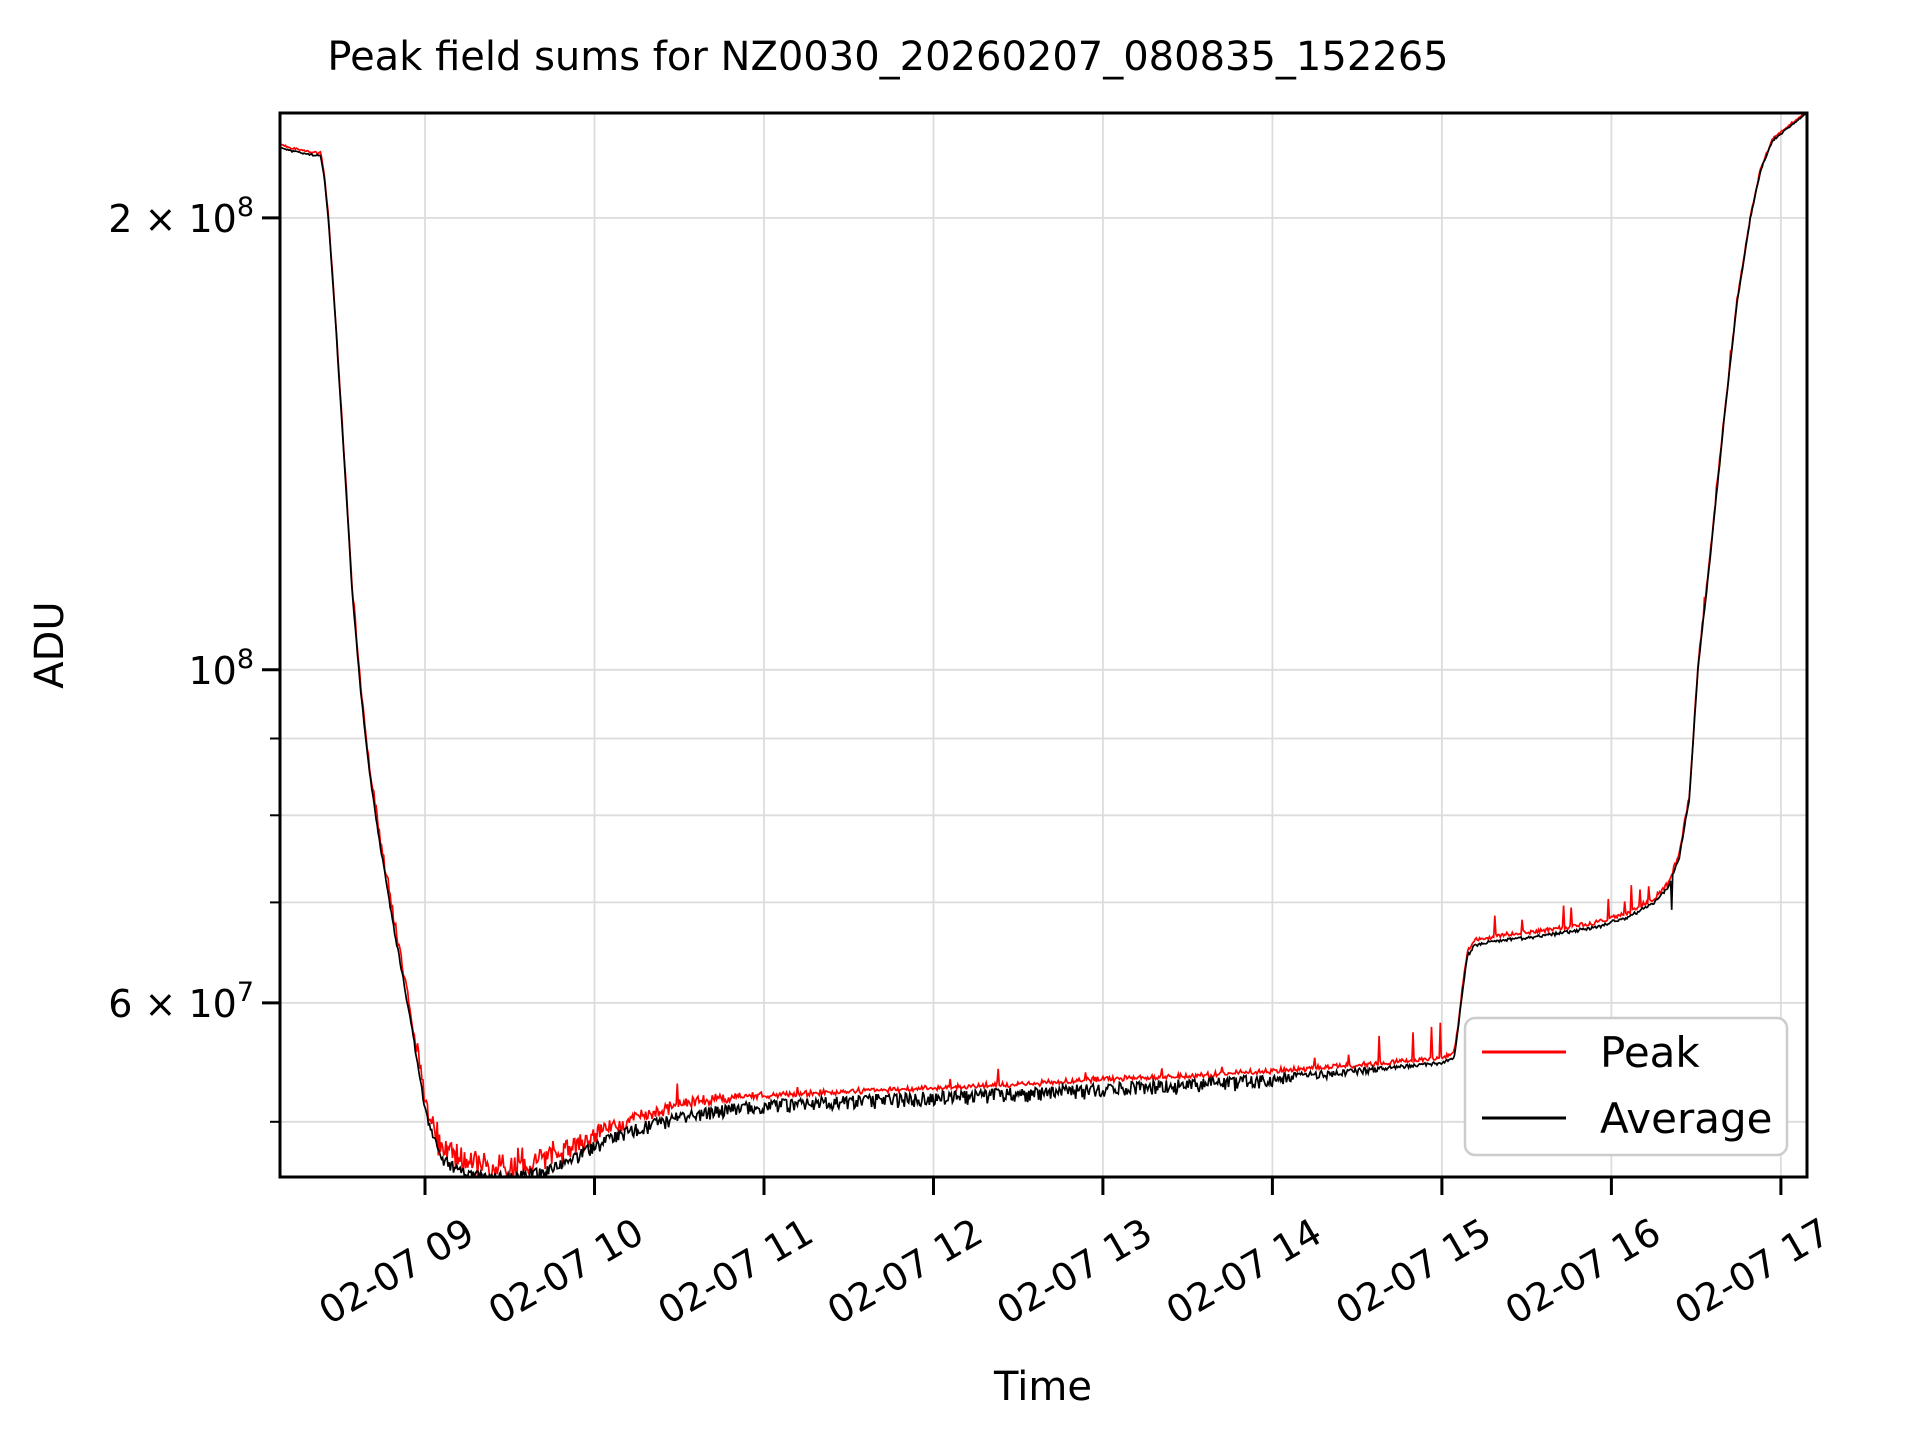 The image size is (1920, 1440). What do you see at coordinates (1074, 1272) in the screenshot?
I see `x-tick-label: 02-07 13` at bounding box center [1074, 1272].